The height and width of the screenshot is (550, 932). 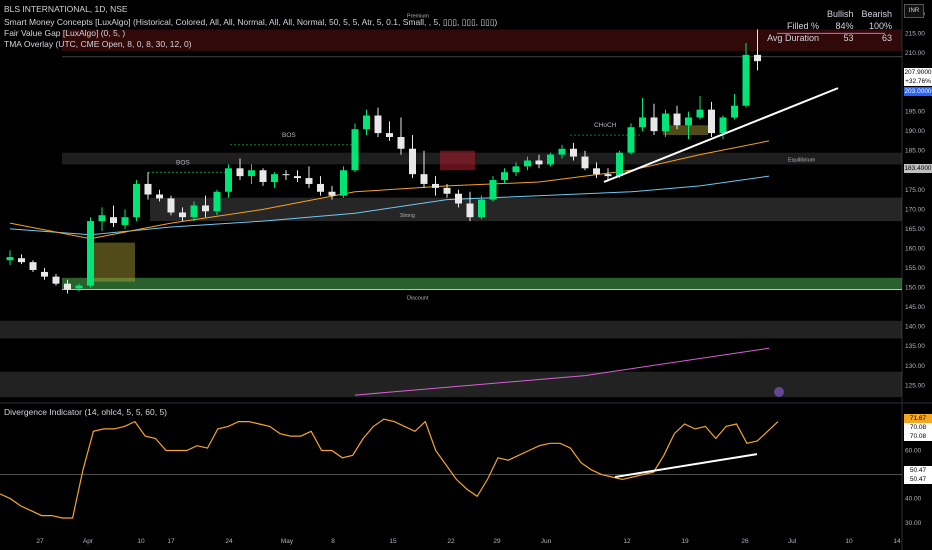 I want to click on price-tick-15: 145.00, so click(x=915, y=307).